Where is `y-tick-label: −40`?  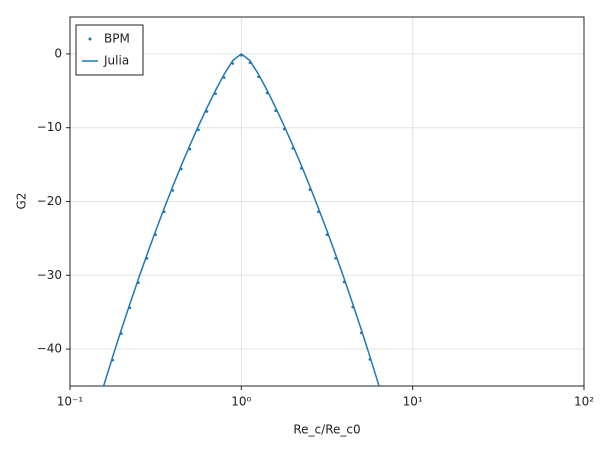 y-tick-label: −40 is located at coordinates (49, 349).